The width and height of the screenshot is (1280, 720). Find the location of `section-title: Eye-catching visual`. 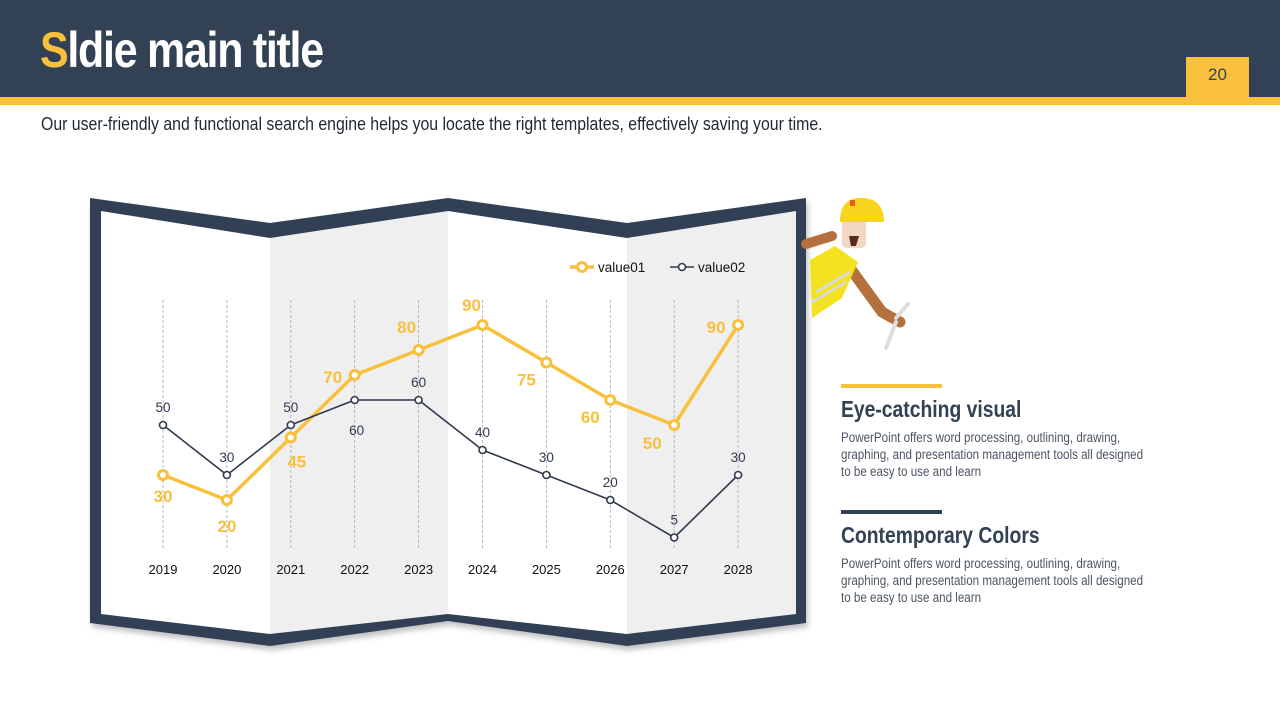

section-title: Eye-catching visual is located at coordinates (931, 409).